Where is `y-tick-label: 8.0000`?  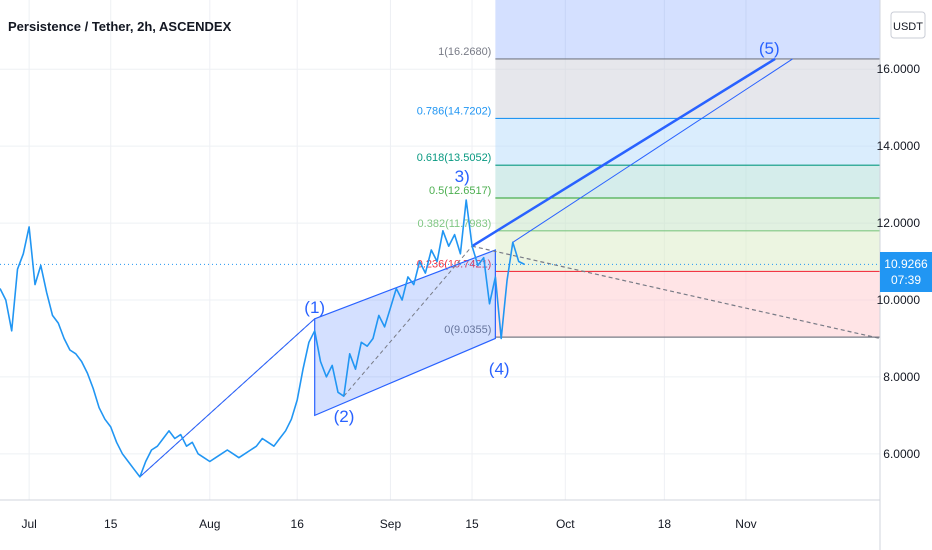 y-tick-label: 8.0000 is located at coordinates (901, 377).